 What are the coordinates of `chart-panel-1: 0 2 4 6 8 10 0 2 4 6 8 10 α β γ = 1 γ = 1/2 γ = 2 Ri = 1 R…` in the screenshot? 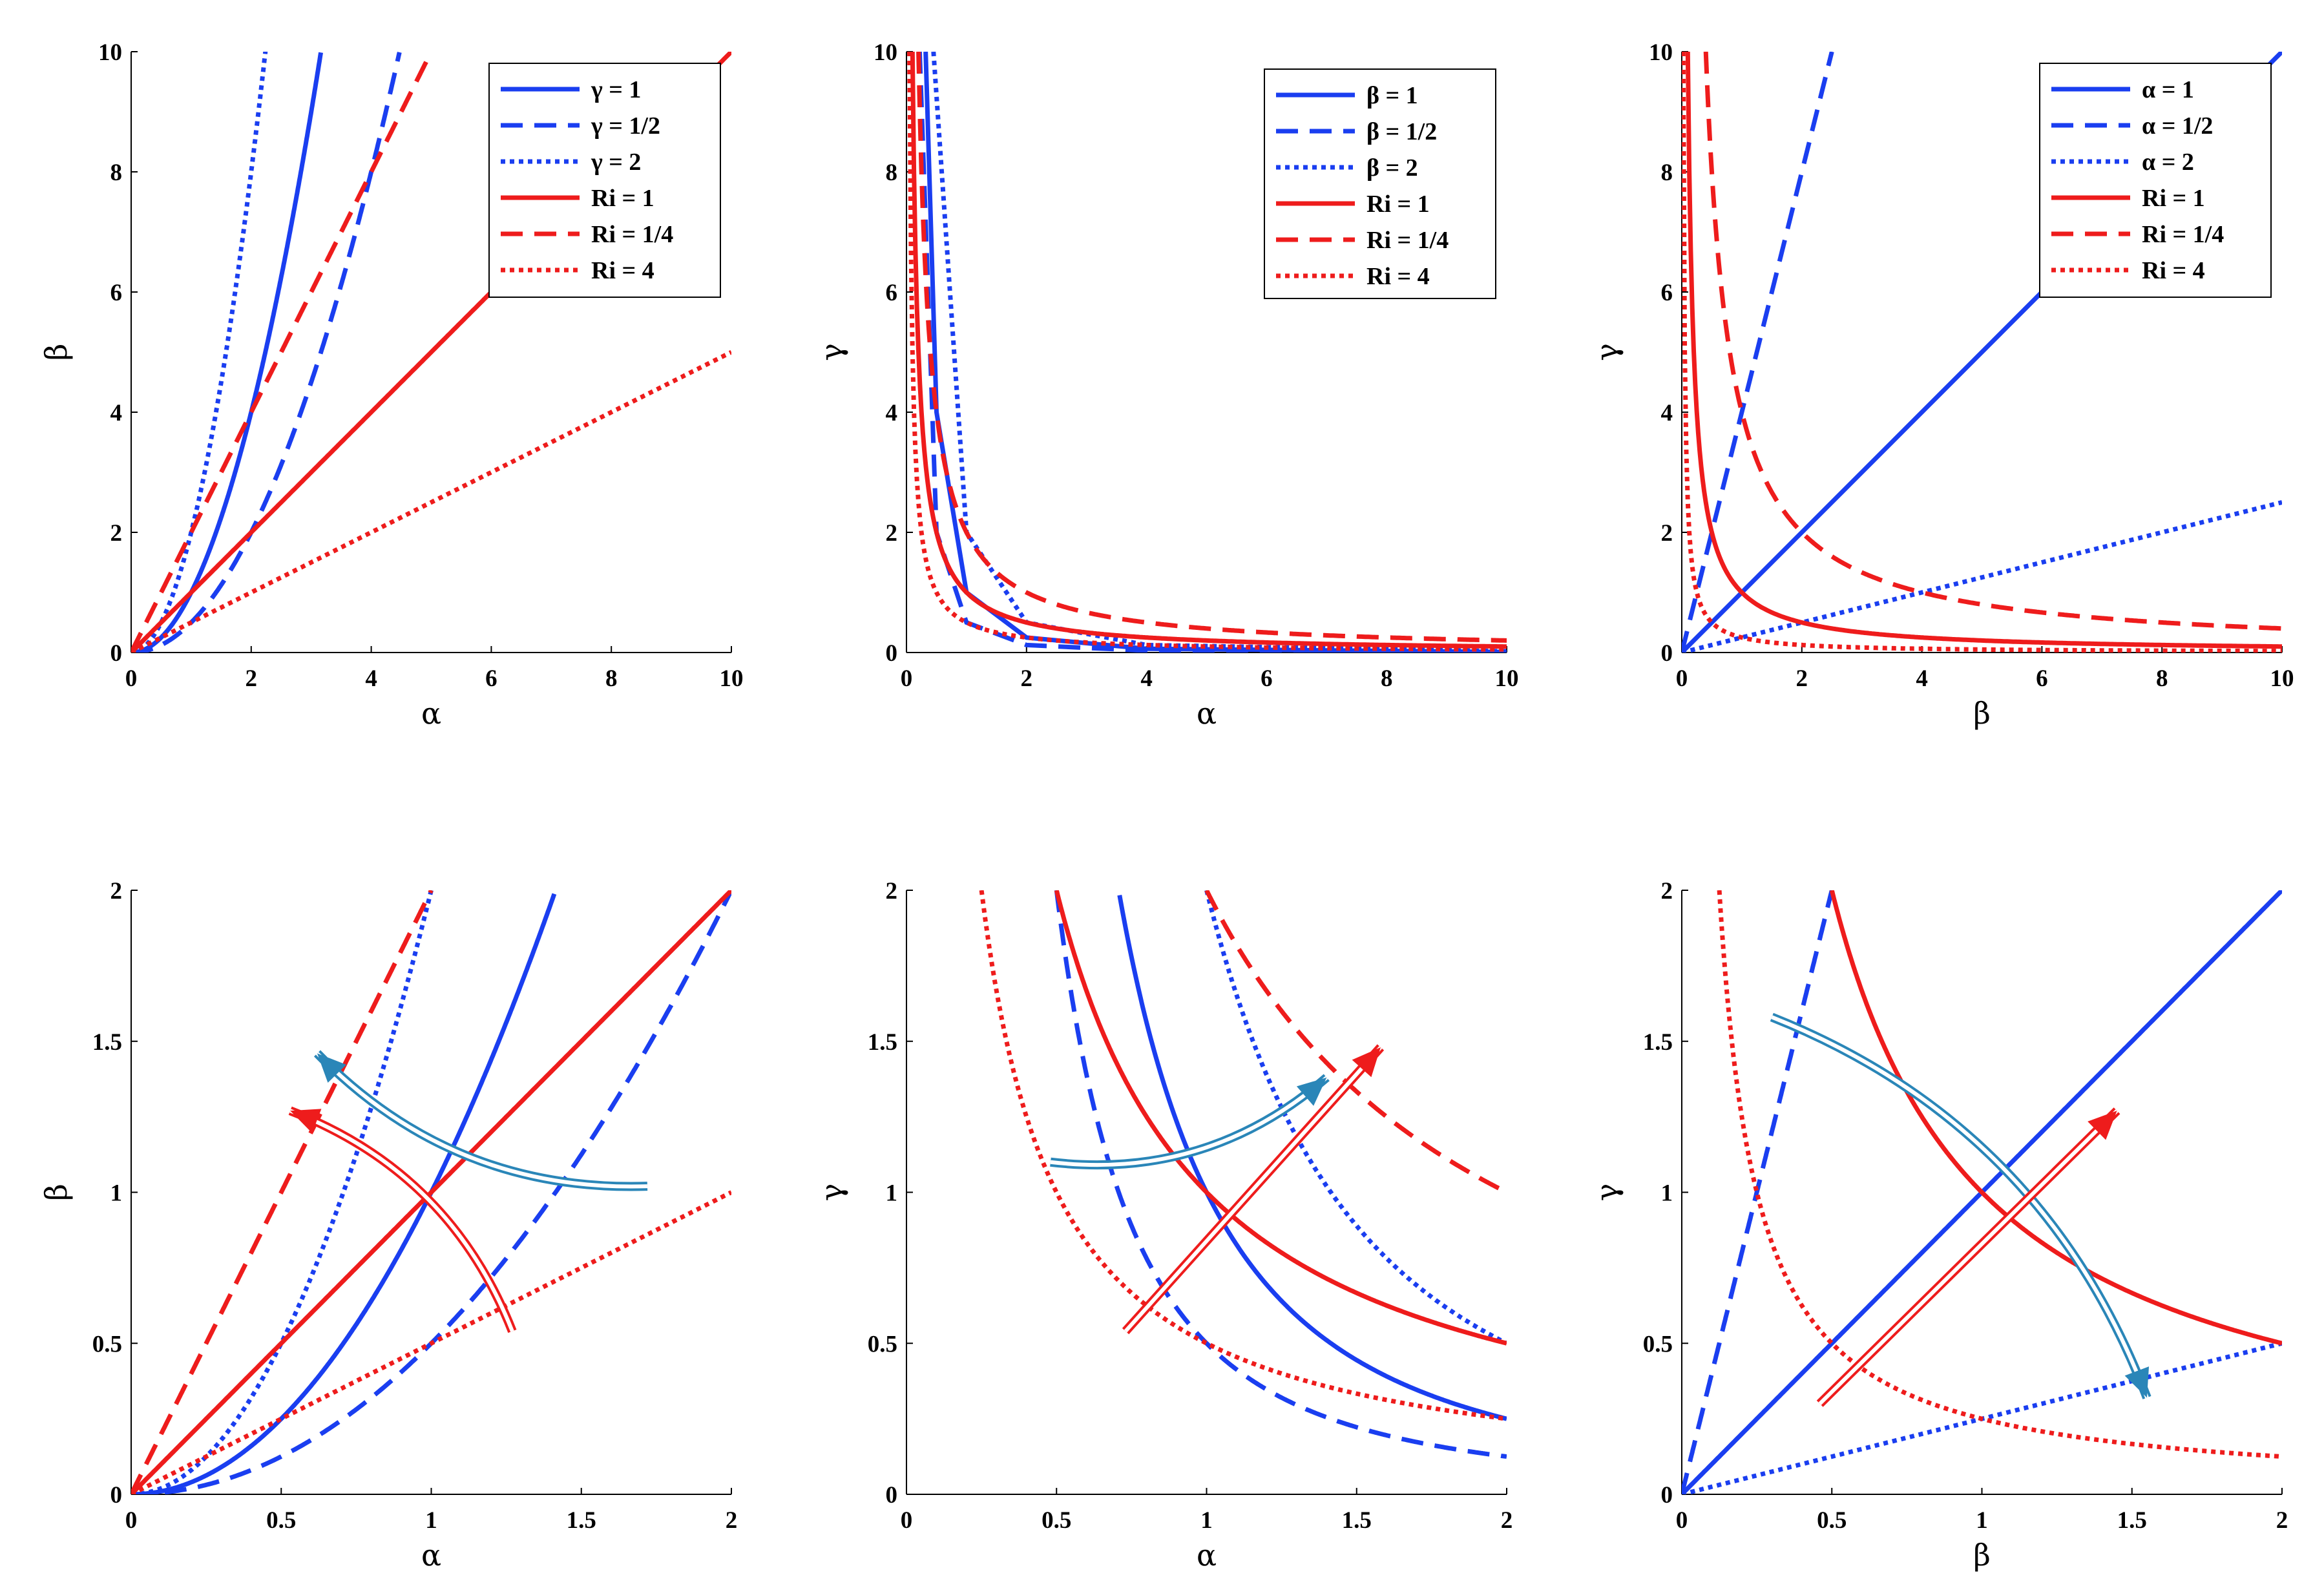 It's located at (392, 385).